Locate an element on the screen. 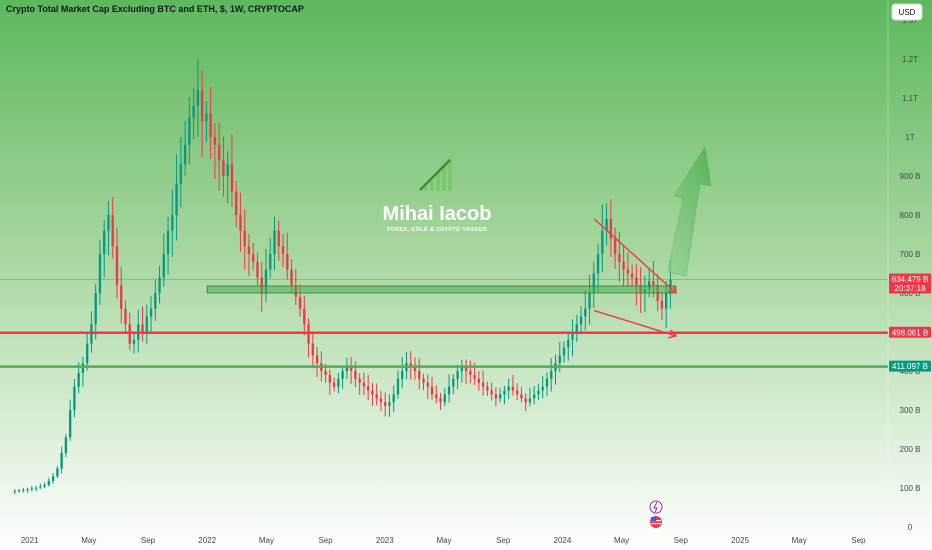 This screenshot has height=550, width=932. y-tick-label: 1.1T is located at coordinates (910, 98).